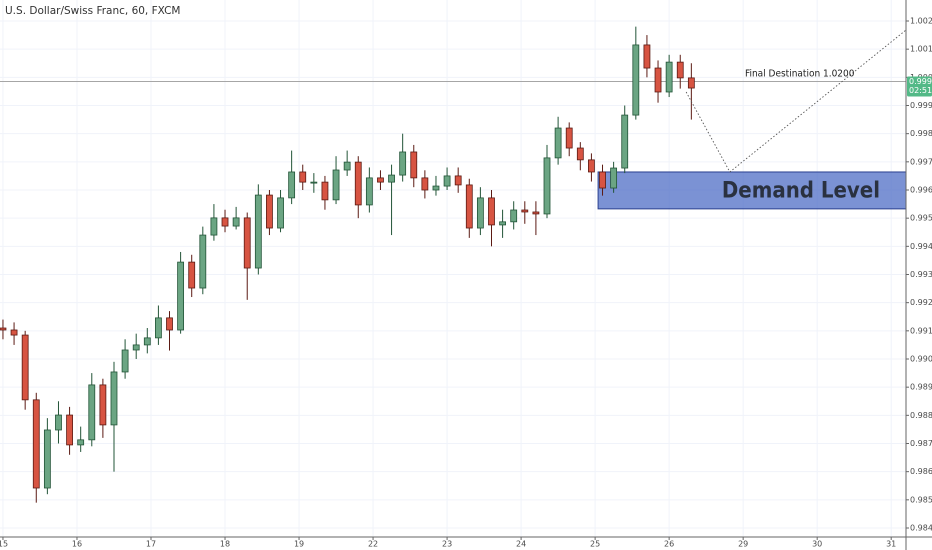 The height and width of the screenshot is (550, 932). Describe the element at coordinates (920, 81) in the screenshot. I see `last-price-label: 0.99985` at that location.